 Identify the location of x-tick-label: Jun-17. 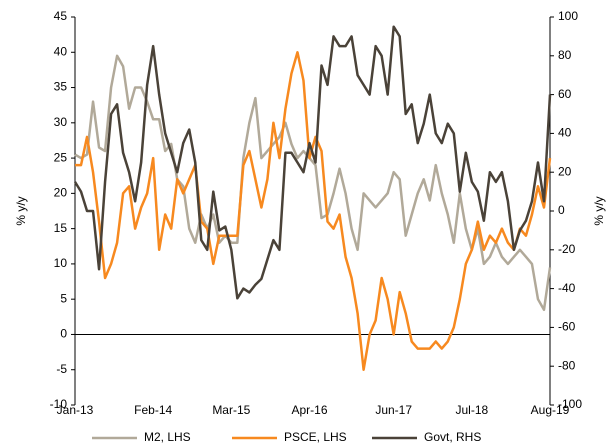
(393, 410).